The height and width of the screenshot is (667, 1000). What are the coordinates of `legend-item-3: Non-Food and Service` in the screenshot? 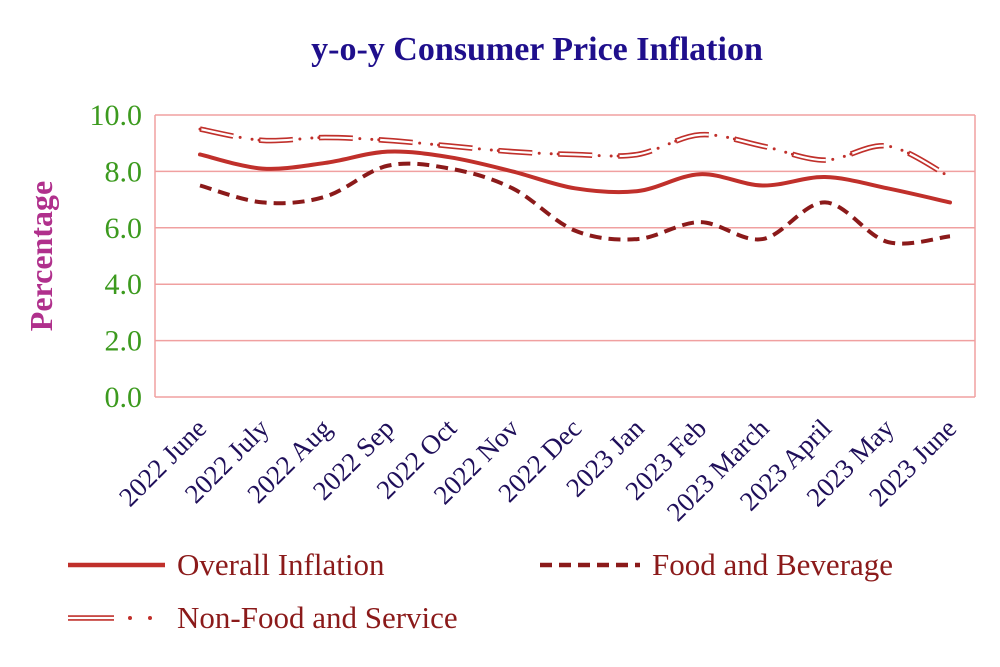 It's located at (263, 617).